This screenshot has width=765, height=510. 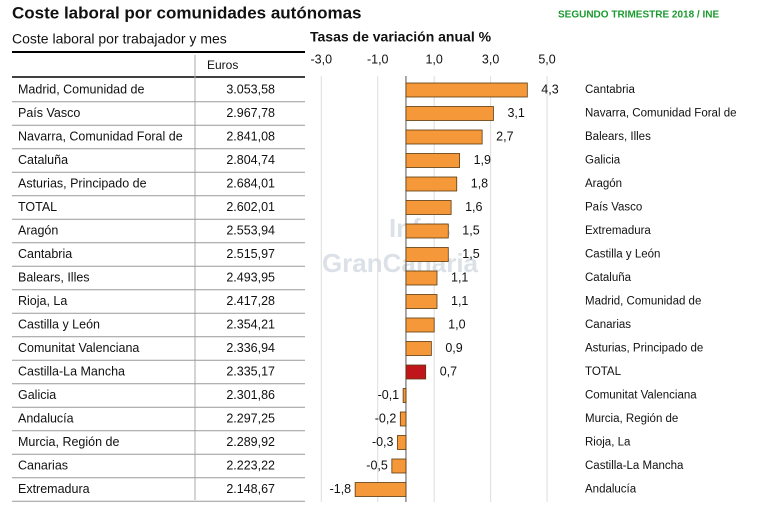 What do you see at coordinates (119, 39) in the screenshot?
I see `table-title: Coste laboral por trabajador y mes` at bounding box center [119, 39].